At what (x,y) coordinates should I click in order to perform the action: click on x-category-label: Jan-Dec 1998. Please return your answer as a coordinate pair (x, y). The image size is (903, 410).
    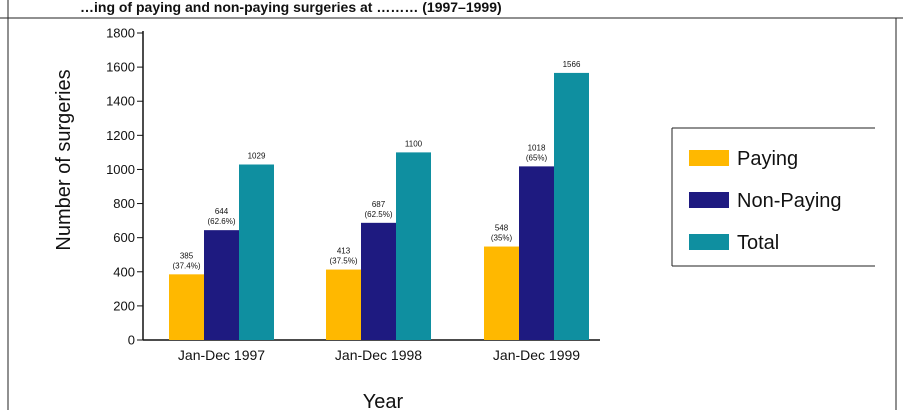
    Looking at the image, I should click on (378, 355).